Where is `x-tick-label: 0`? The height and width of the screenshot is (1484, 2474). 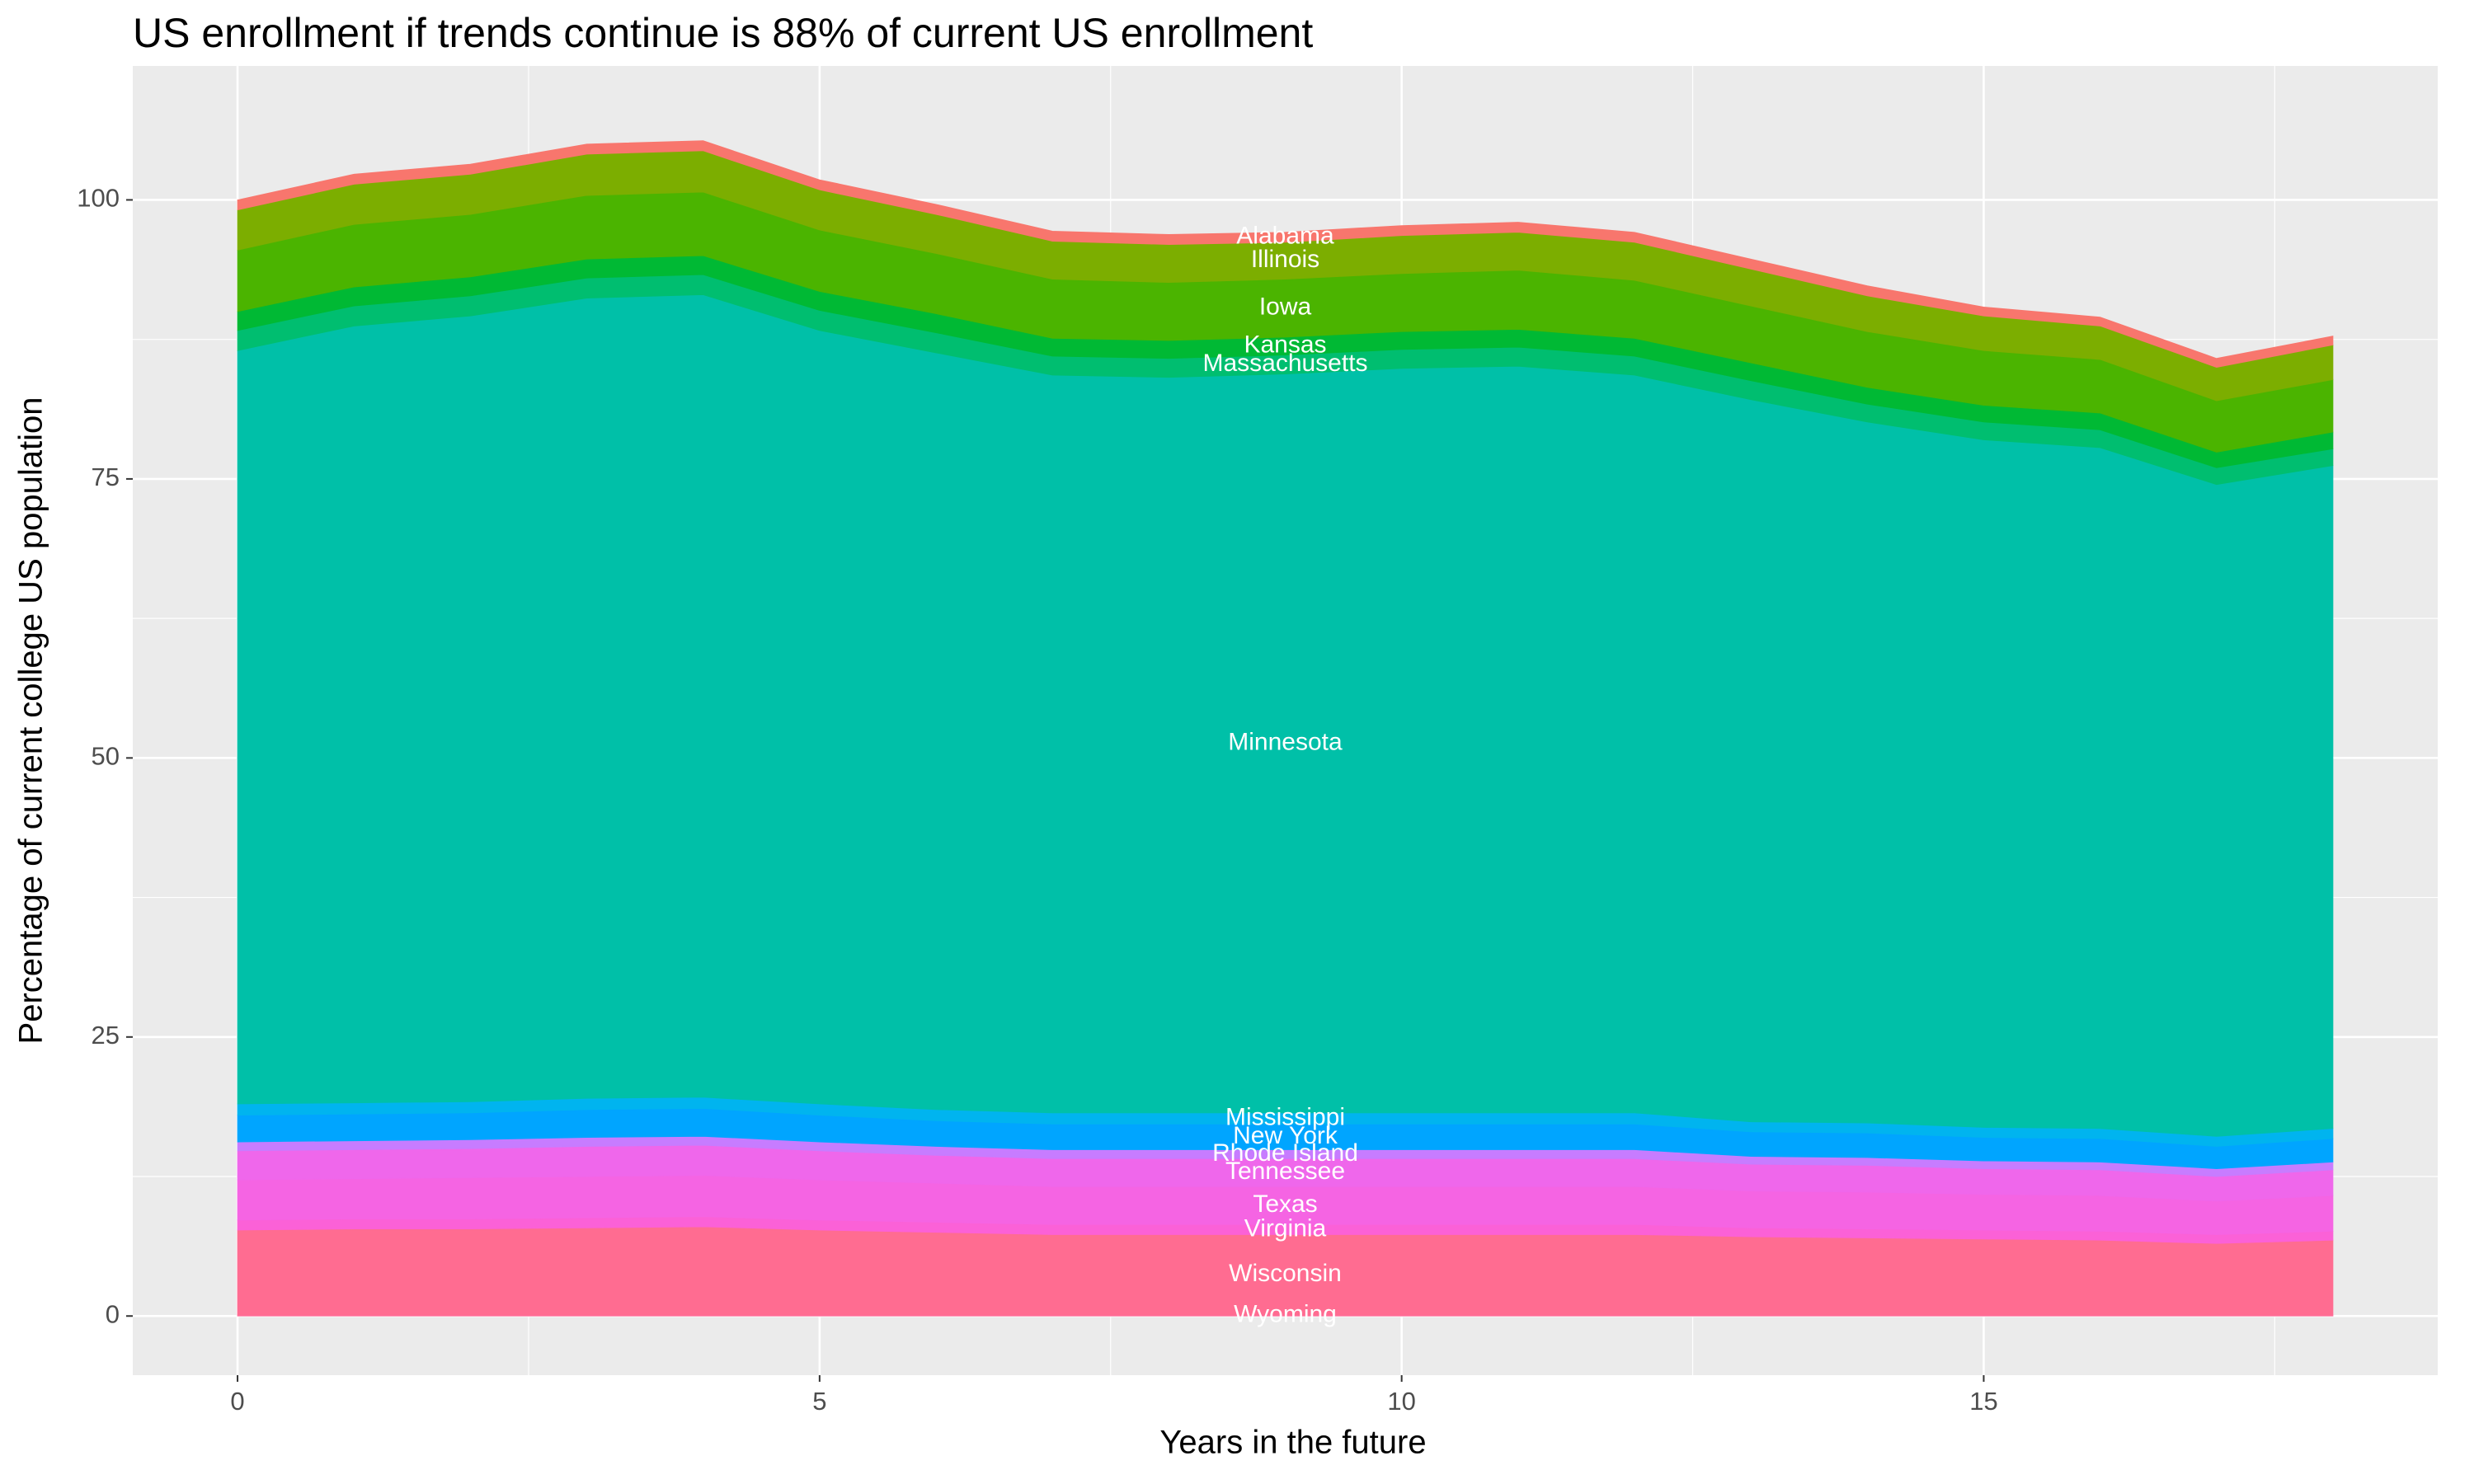
x-tick-label: 0 is located at coordinates (237, 1401).